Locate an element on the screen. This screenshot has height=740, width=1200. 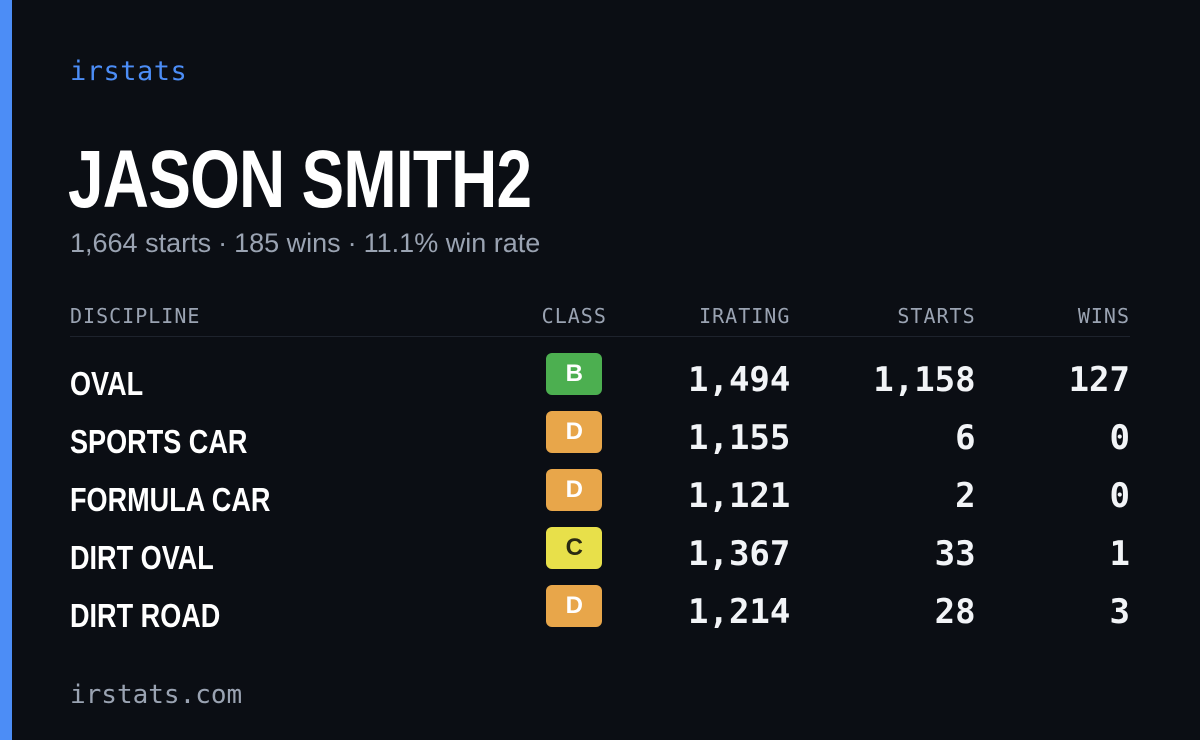
summary-starts: 1,664 starts is located at coordinates (141, 243).